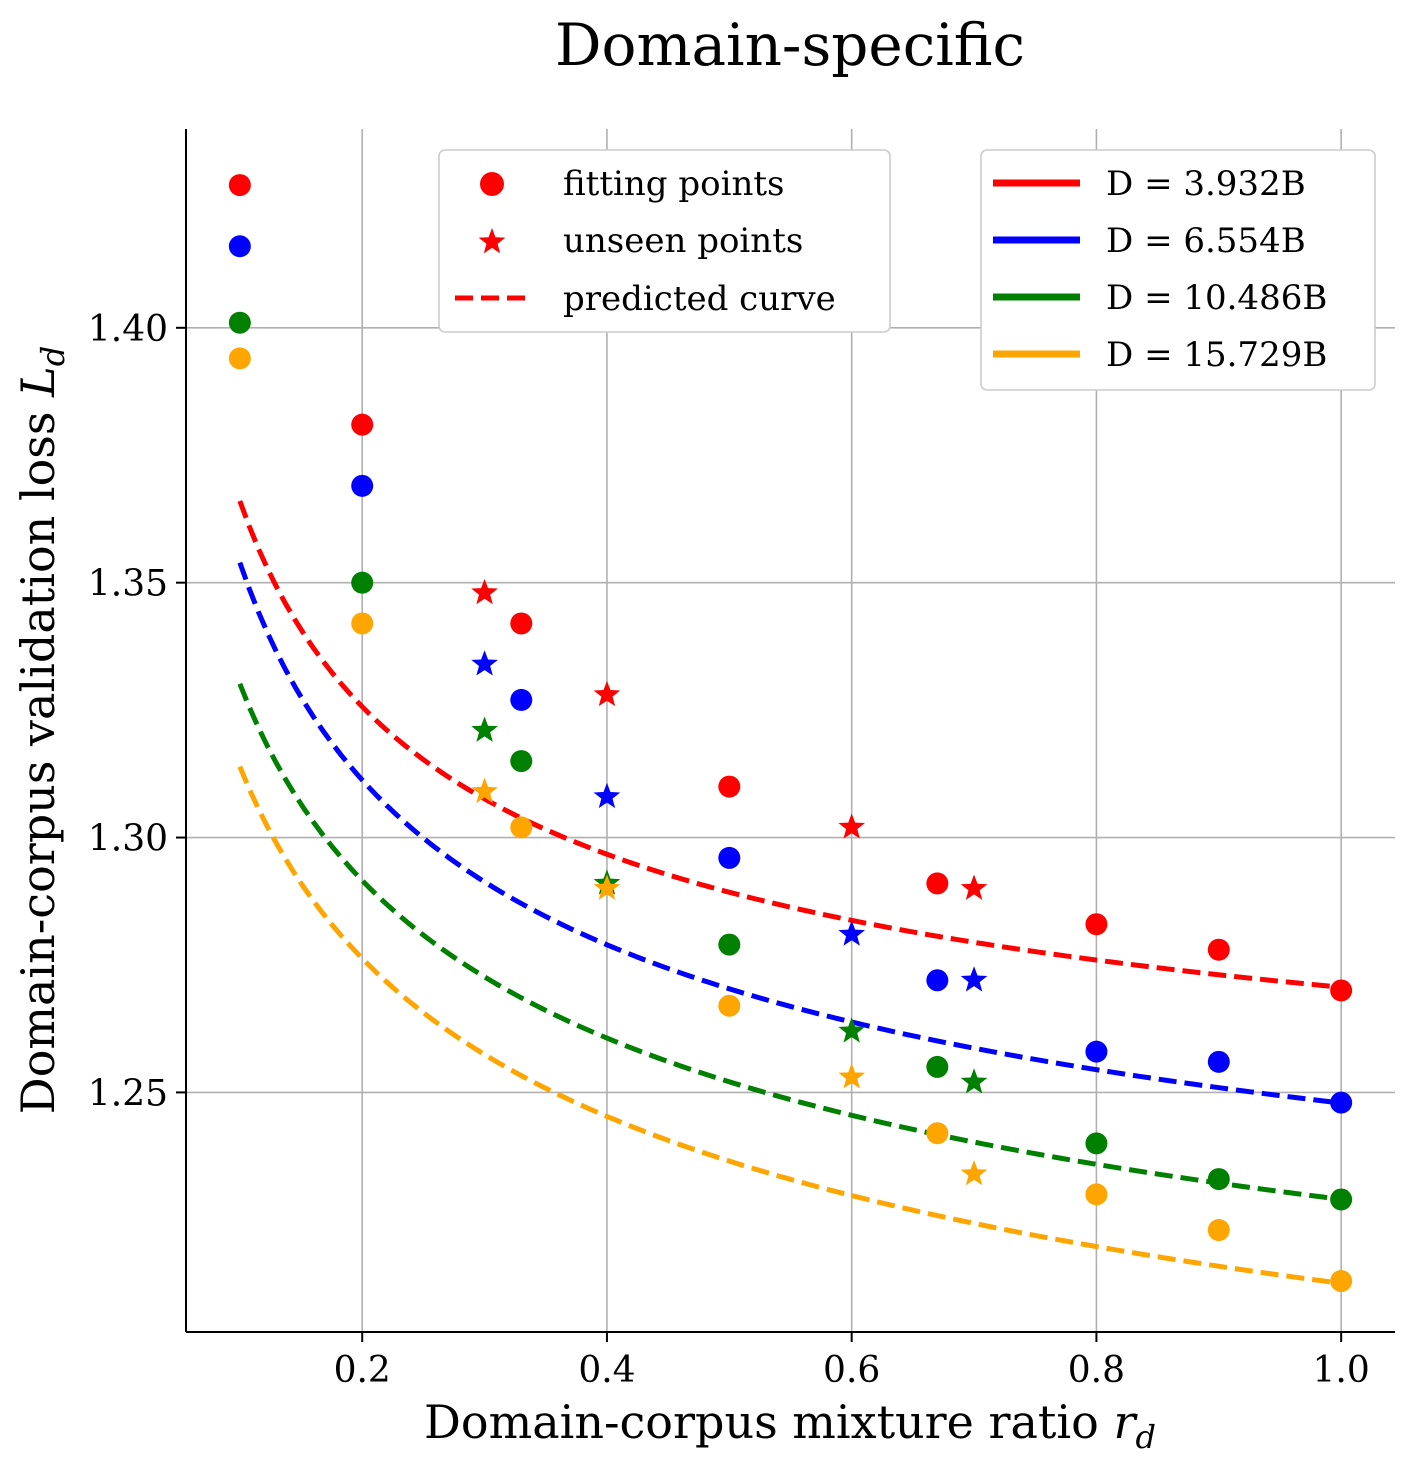 This screenshot has width=1411, height=1468. I want to click on legend-series-label-0: D = 3.932B, so click(1206, 184).